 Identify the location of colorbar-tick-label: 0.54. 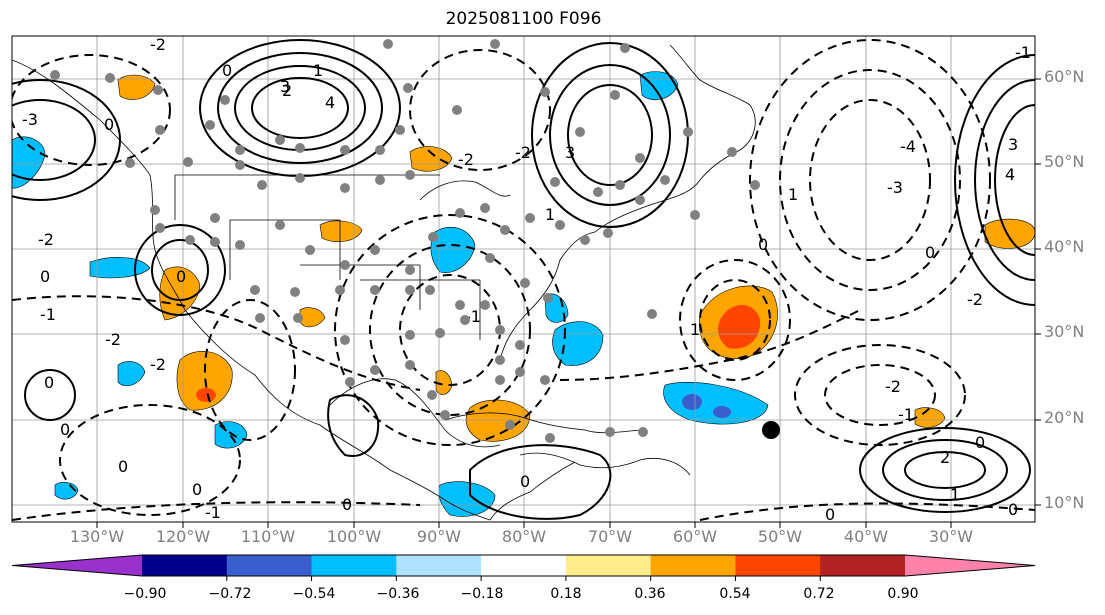
(735, 594).